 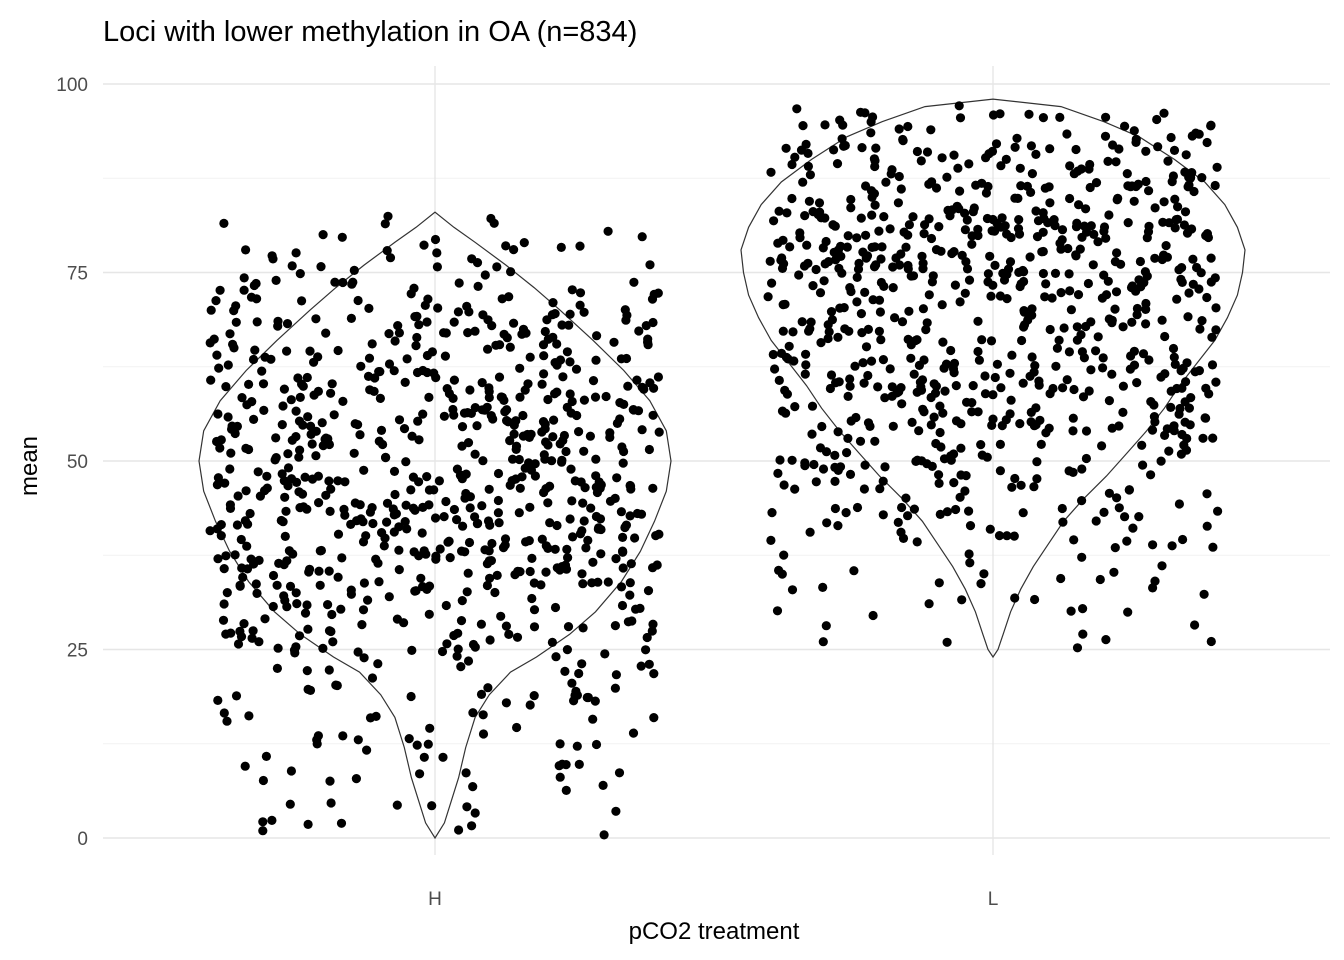 I want to click on x-tick-label-L: L, so click(x=993, y=899).